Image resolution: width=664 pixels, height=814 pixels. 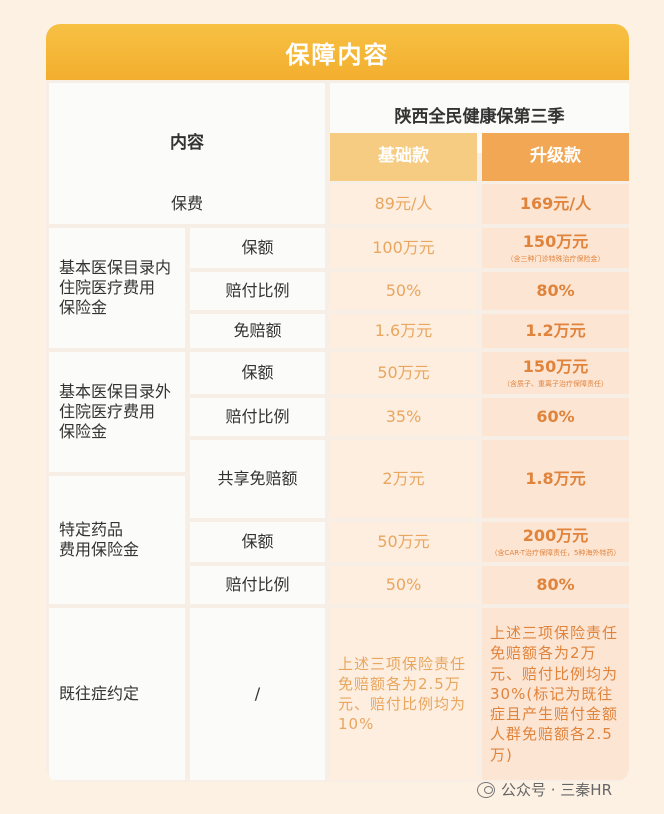 I want to click on premium-basic: 89元/人, so click(x=403, y=204).